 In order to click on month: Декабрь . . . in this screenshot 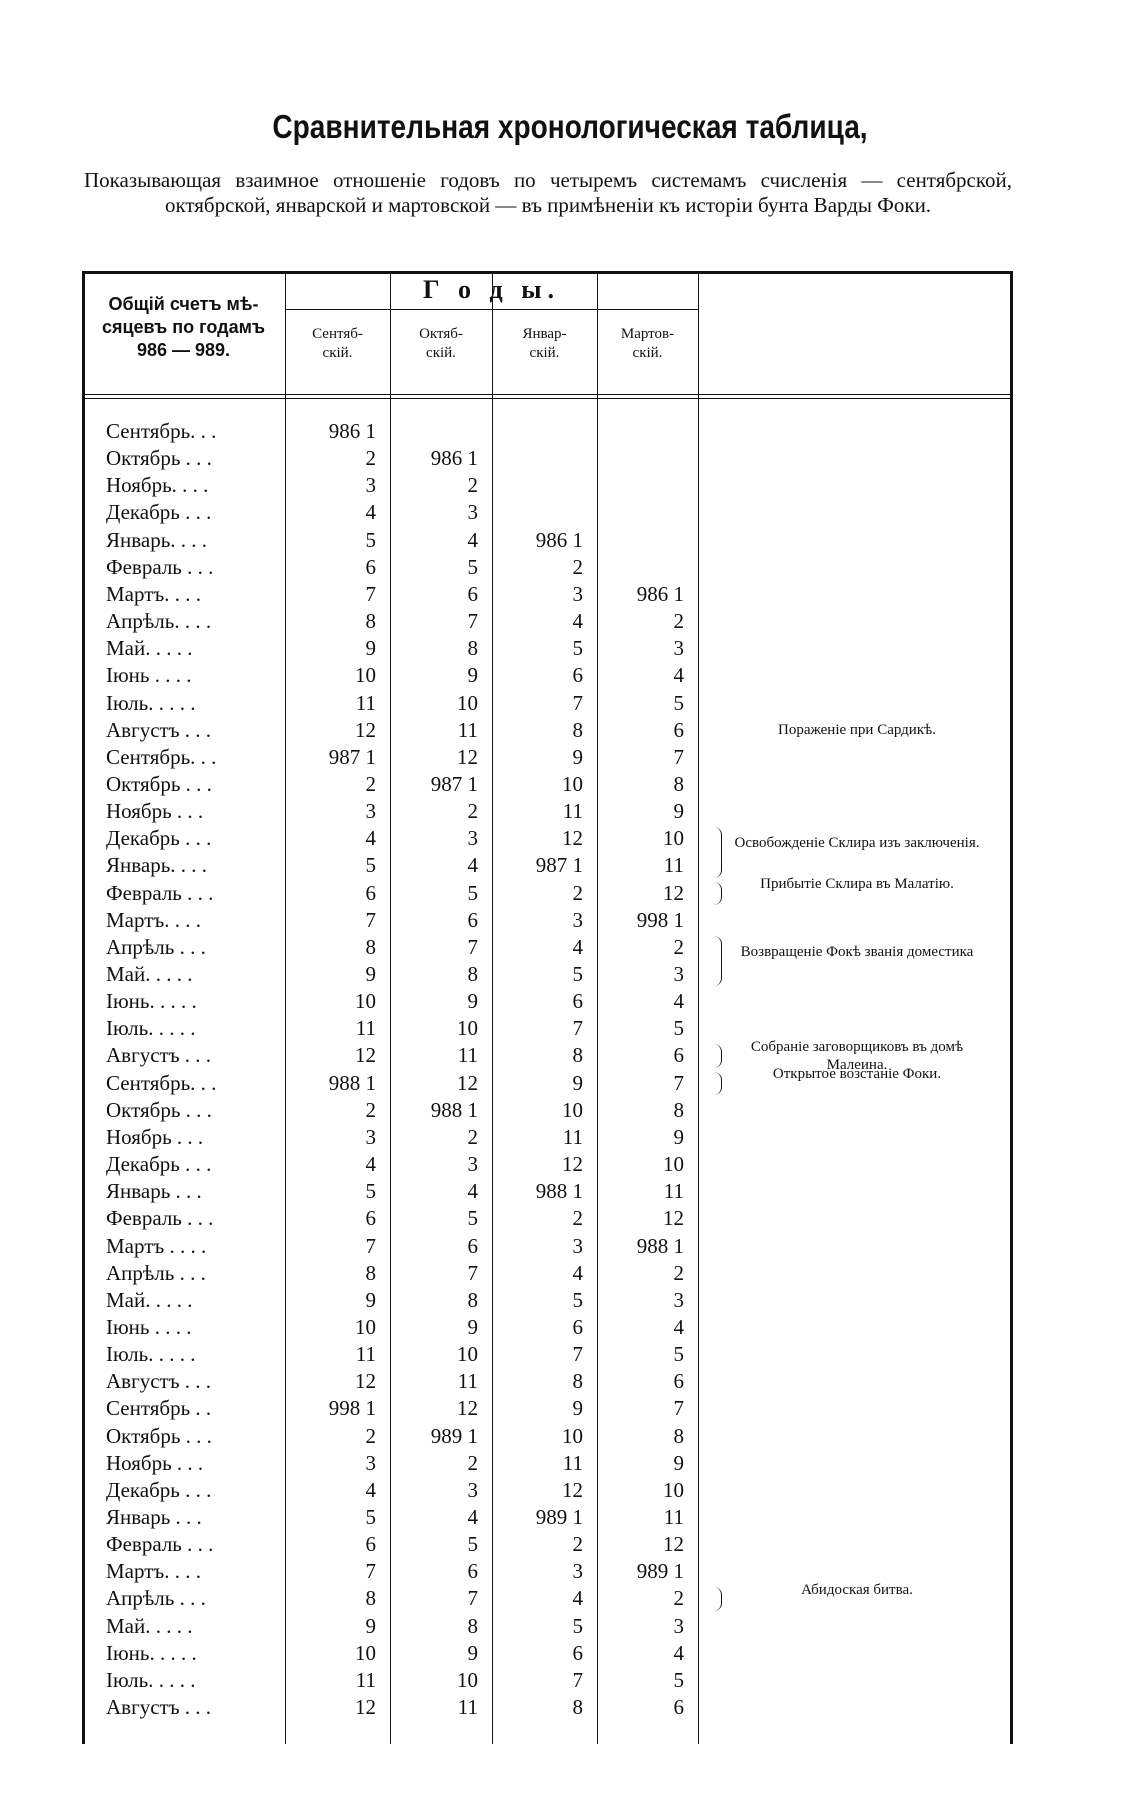, I will do `click(159, 1489)`.